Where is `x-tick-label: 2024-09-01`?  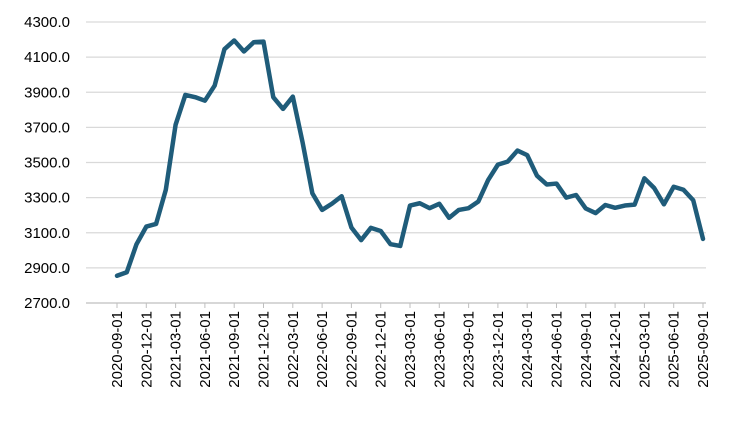
x-tick-label: 2024-09-01 is located at coordinates (586, 349).